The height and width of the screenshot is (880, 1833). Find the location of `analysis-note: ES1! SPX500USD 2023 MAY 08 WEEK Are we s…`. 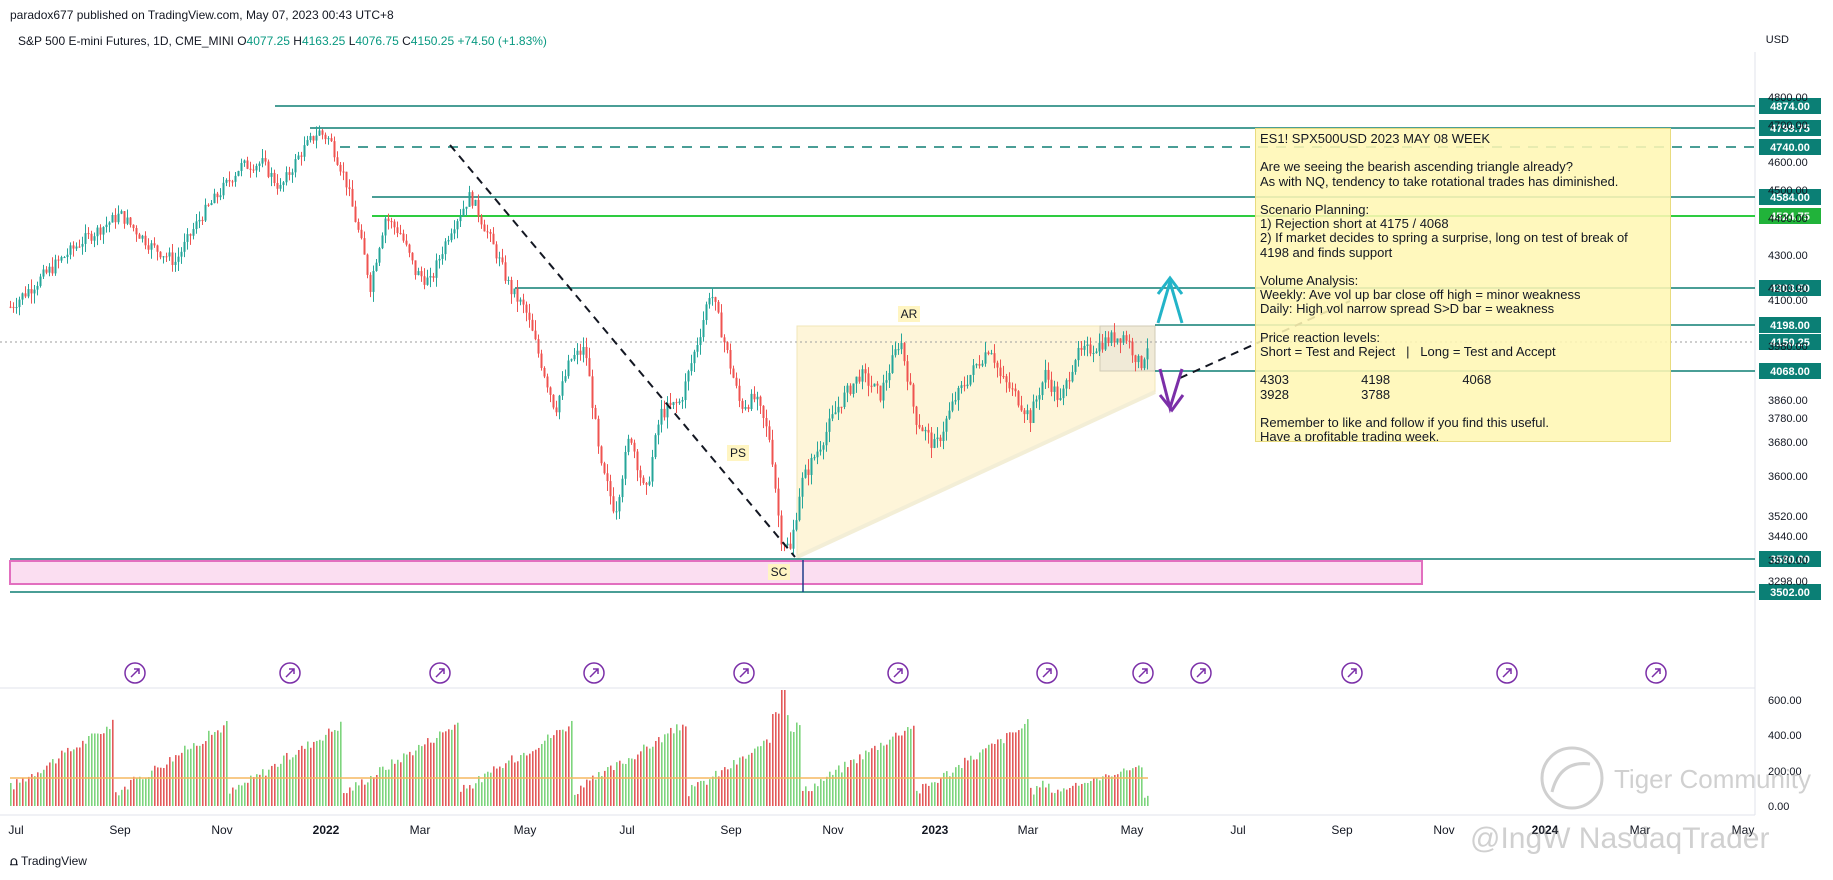

analysis-note: ES1! SPX500USD 2023 MAY 08 WEEK Are we s… is located at coordinates (1463, 285).